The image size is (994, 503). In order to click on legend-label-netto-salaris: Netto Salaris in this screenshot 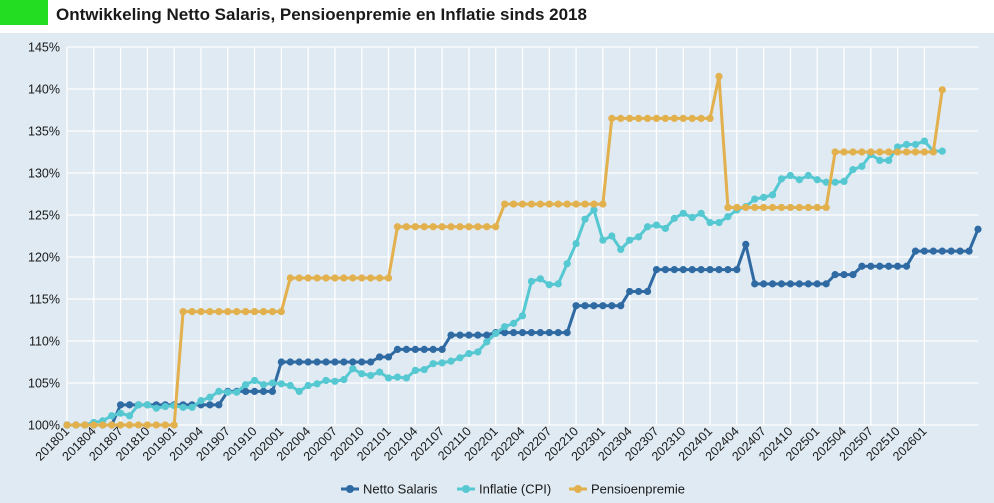, I will do `click(400, 489)`.